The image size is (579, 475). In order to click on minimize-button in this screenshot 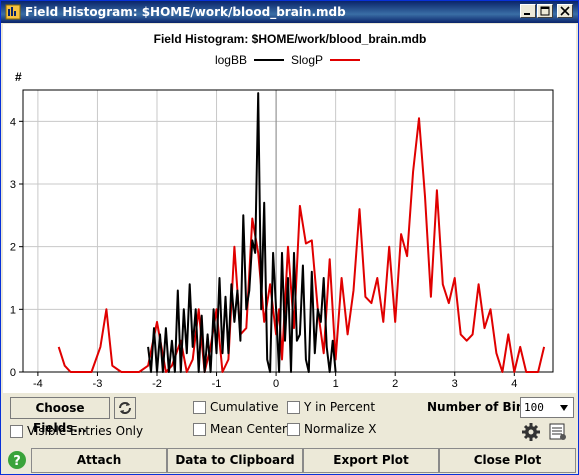, I will do `click(528, 11)`.